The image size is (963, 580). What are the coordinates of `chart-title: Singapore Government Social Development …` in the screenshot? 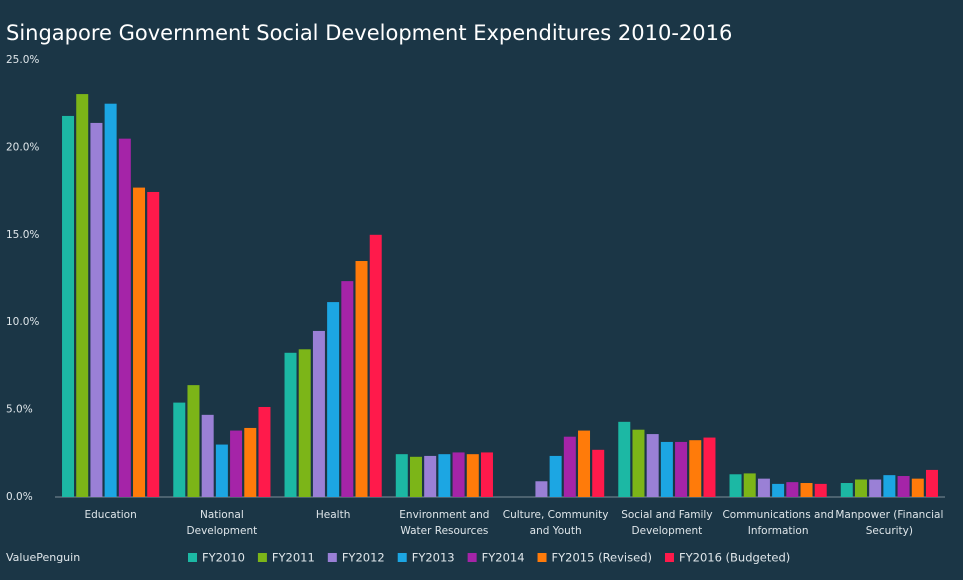 It's located at (369, 33).